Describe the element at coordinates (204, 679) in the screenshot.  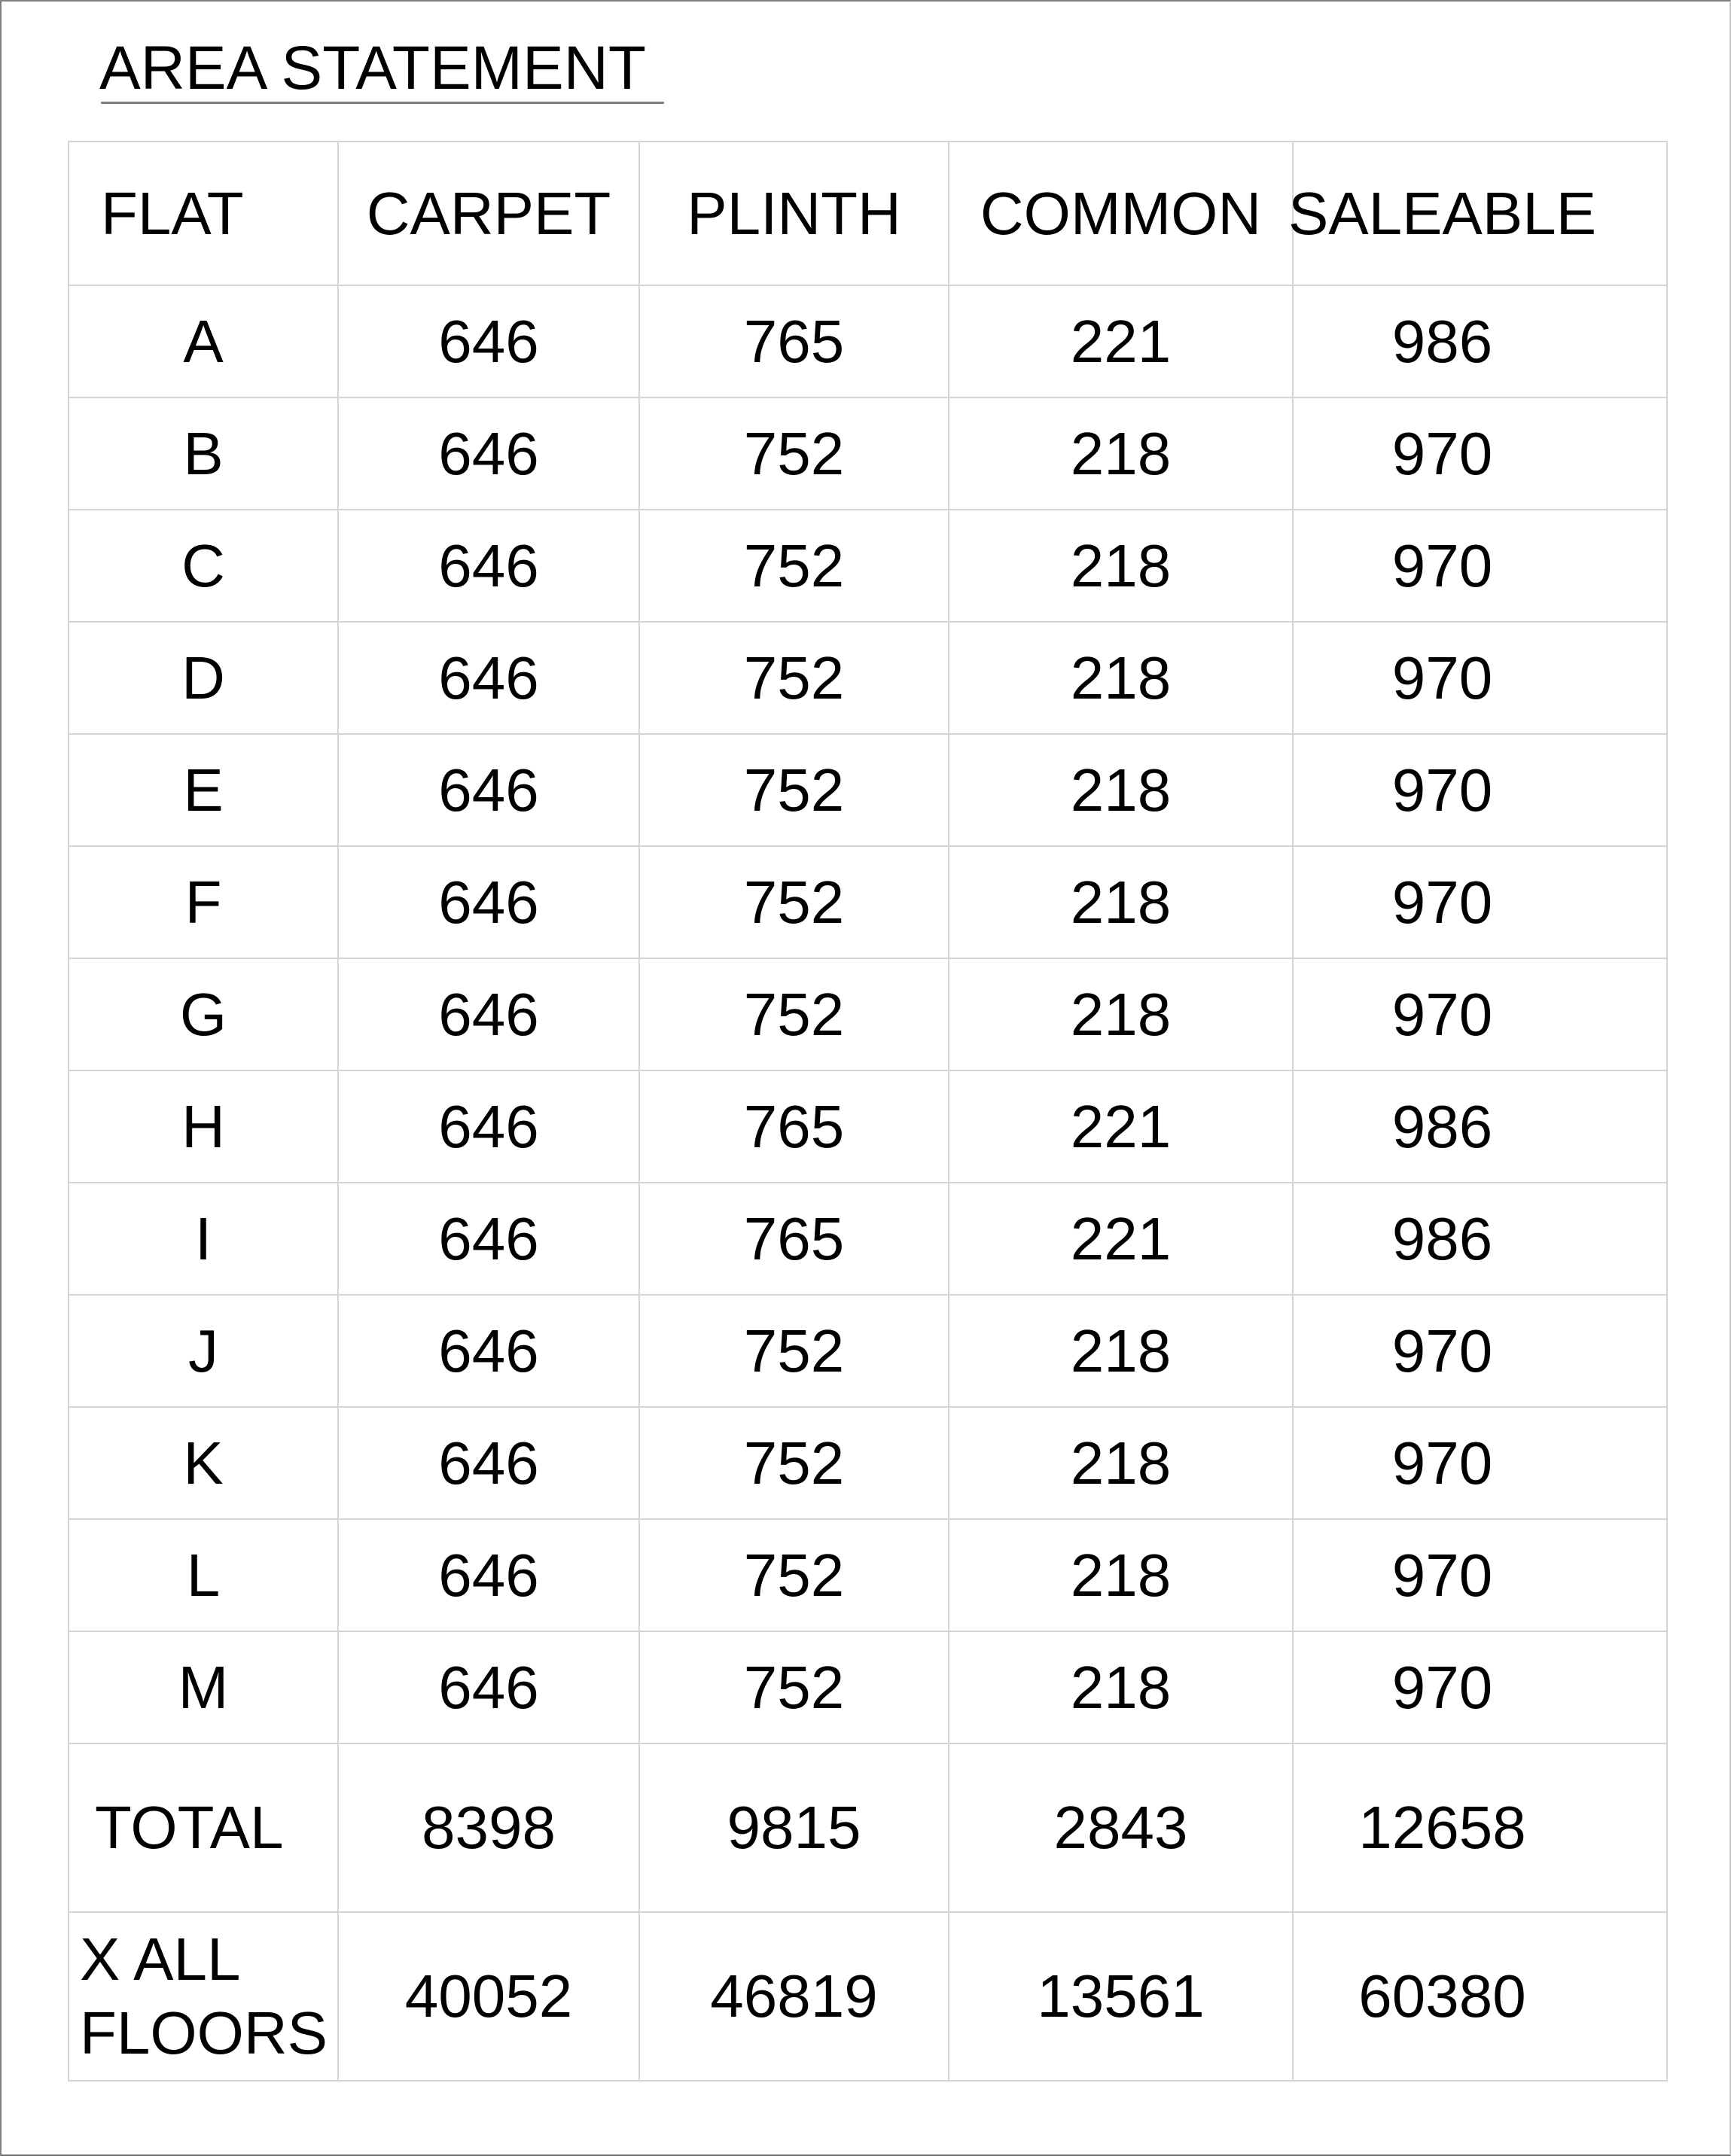
I see `cell-flat: D` at that location.